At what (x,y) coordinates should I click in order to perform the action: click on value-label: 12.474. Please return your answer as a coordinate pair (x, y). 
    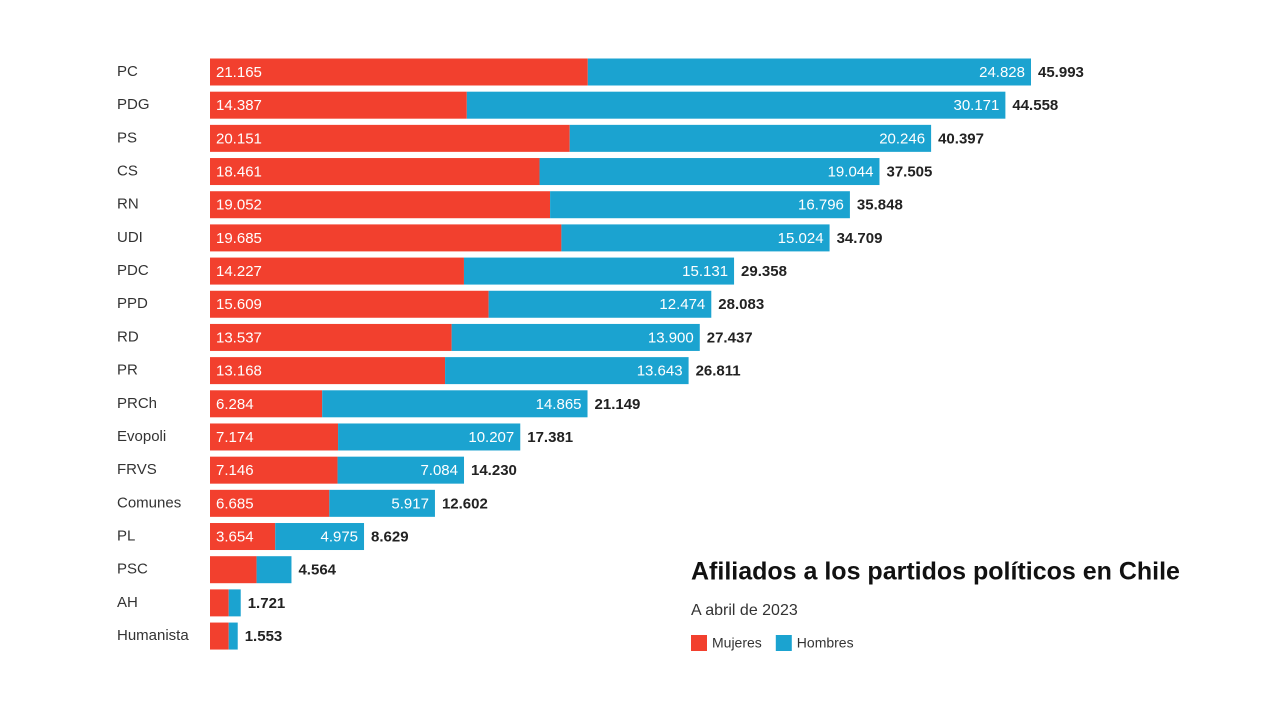
    Looking at the image, I should click on (682, 304).